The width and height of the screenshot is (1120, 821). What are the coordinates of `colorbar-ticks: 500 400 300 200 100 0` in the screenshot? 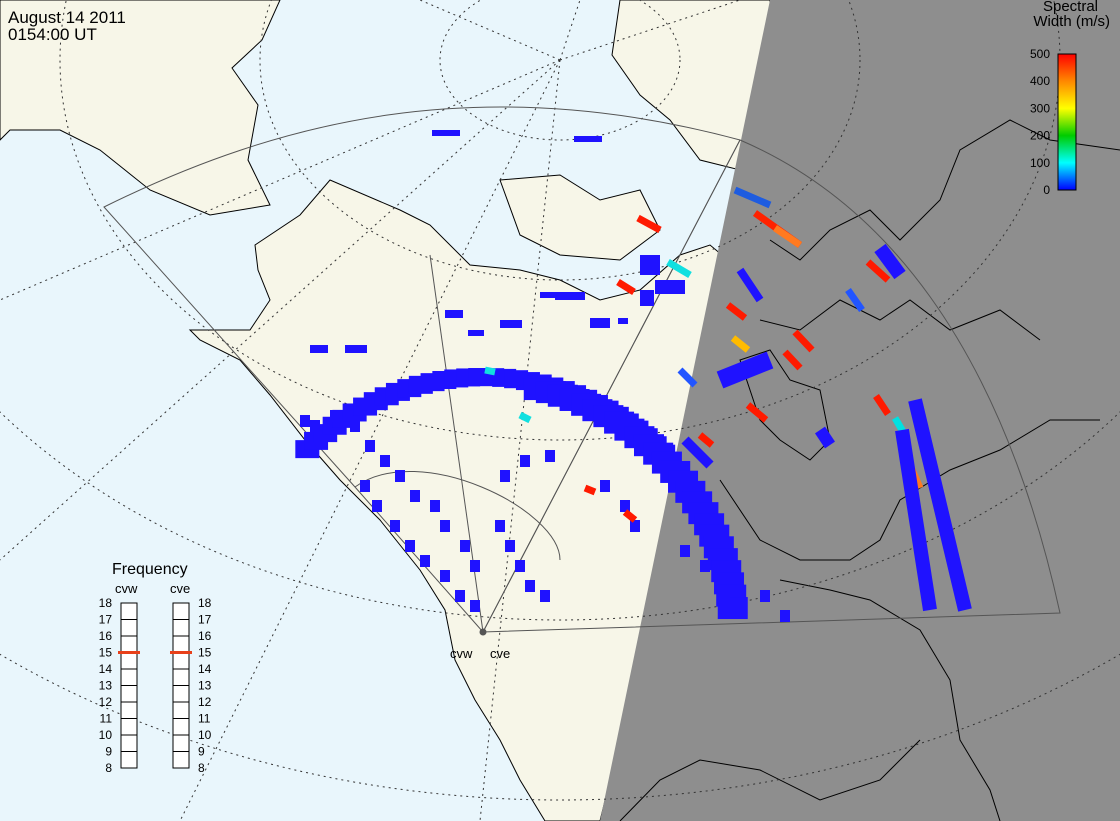 It's located at (1040, 122).